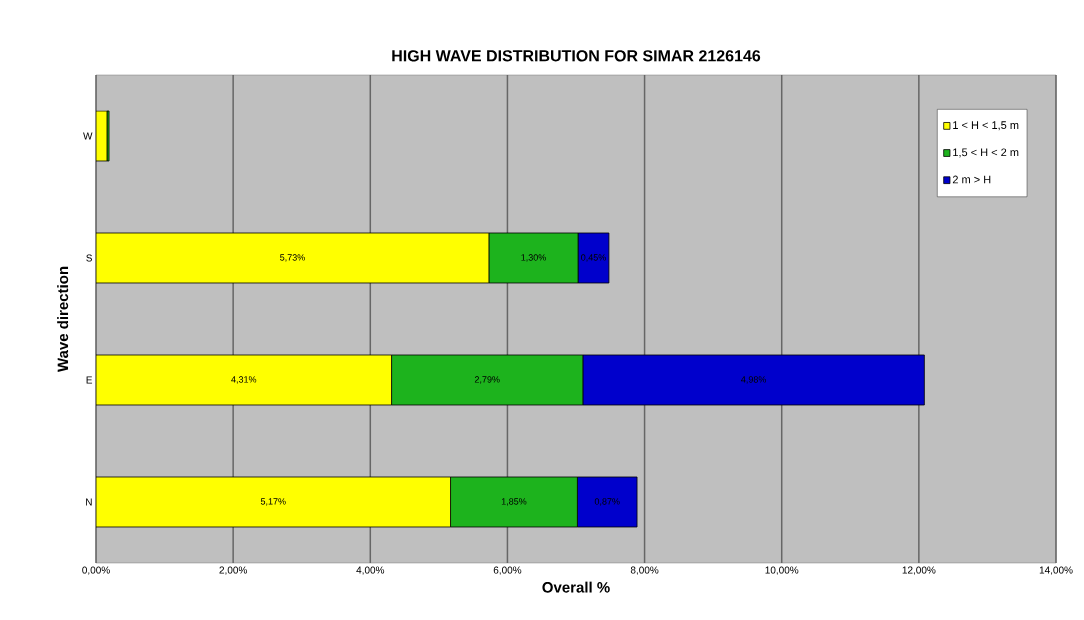  I want to click on x-tick-label: 12,00%, so click(919, 570).